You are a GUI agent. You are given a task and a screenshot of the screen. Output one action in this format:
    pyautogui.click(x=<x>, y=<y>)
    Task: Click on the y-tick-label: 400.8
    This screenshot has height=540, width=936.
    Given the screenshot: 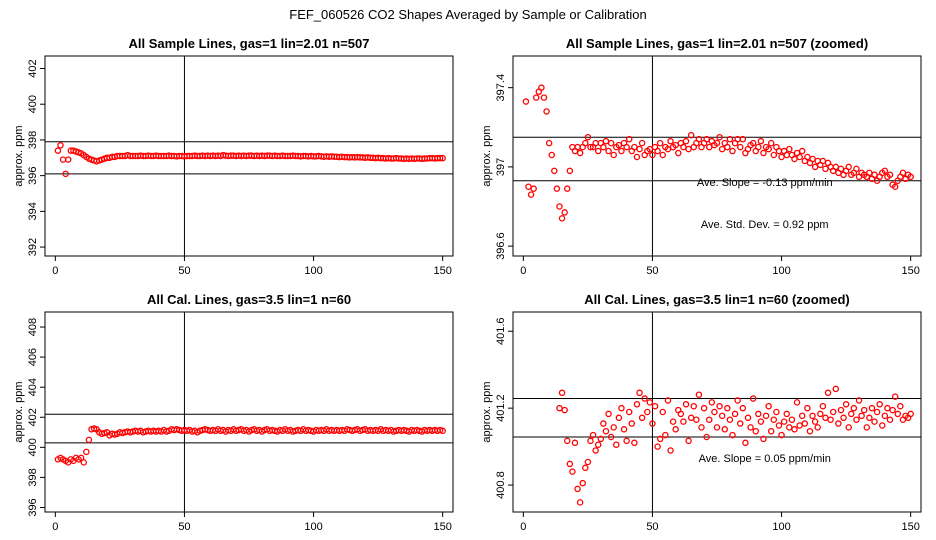 What is the action you would take?
    pyautogui.click(x=501, y=485)
    